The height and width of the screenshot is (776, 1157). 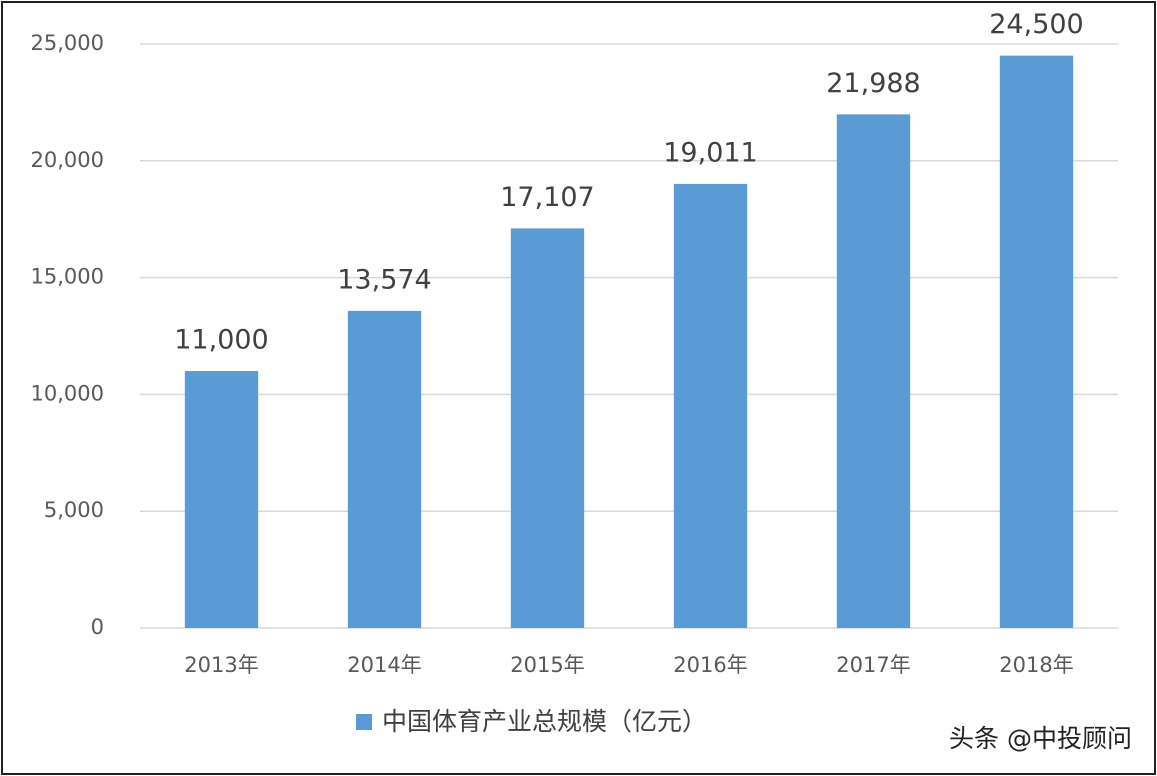 I want to click on data-label: 21,988, so click(x=873, y=83).